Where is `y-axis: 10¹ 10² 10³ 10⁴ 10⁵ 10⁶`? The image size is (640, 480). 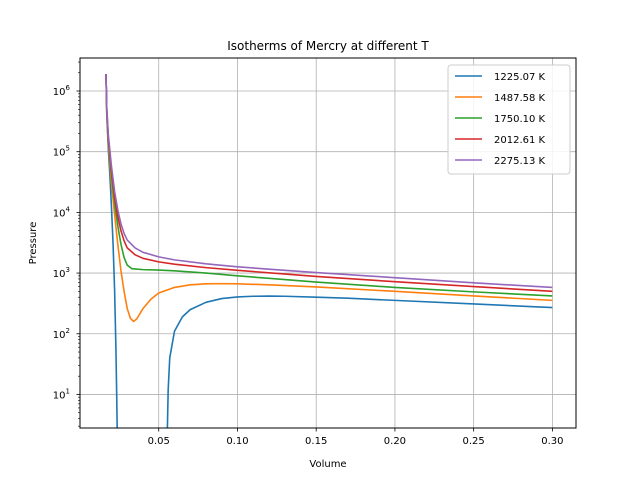
y-axis: 10¹ 10² 10³ 10⁴ 10⁵ 10⁶ is located at coordinates (66, 244).